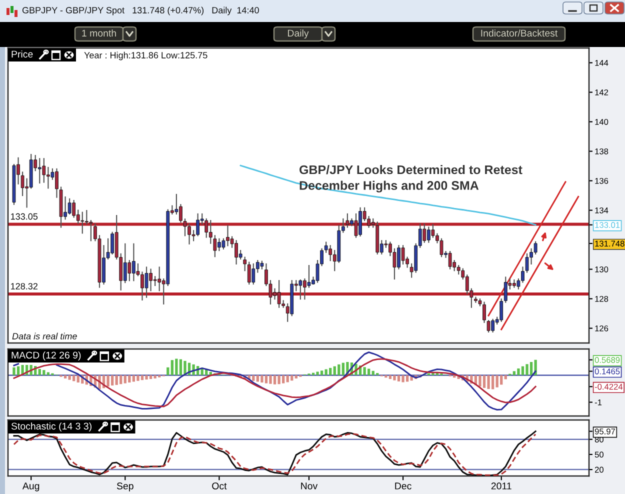 The width and height of the screenshot is (625, 494). What do you see at coordinates (298, 34) in the screenshot?
I see `text: Daily` at bounding box center [298, 34].